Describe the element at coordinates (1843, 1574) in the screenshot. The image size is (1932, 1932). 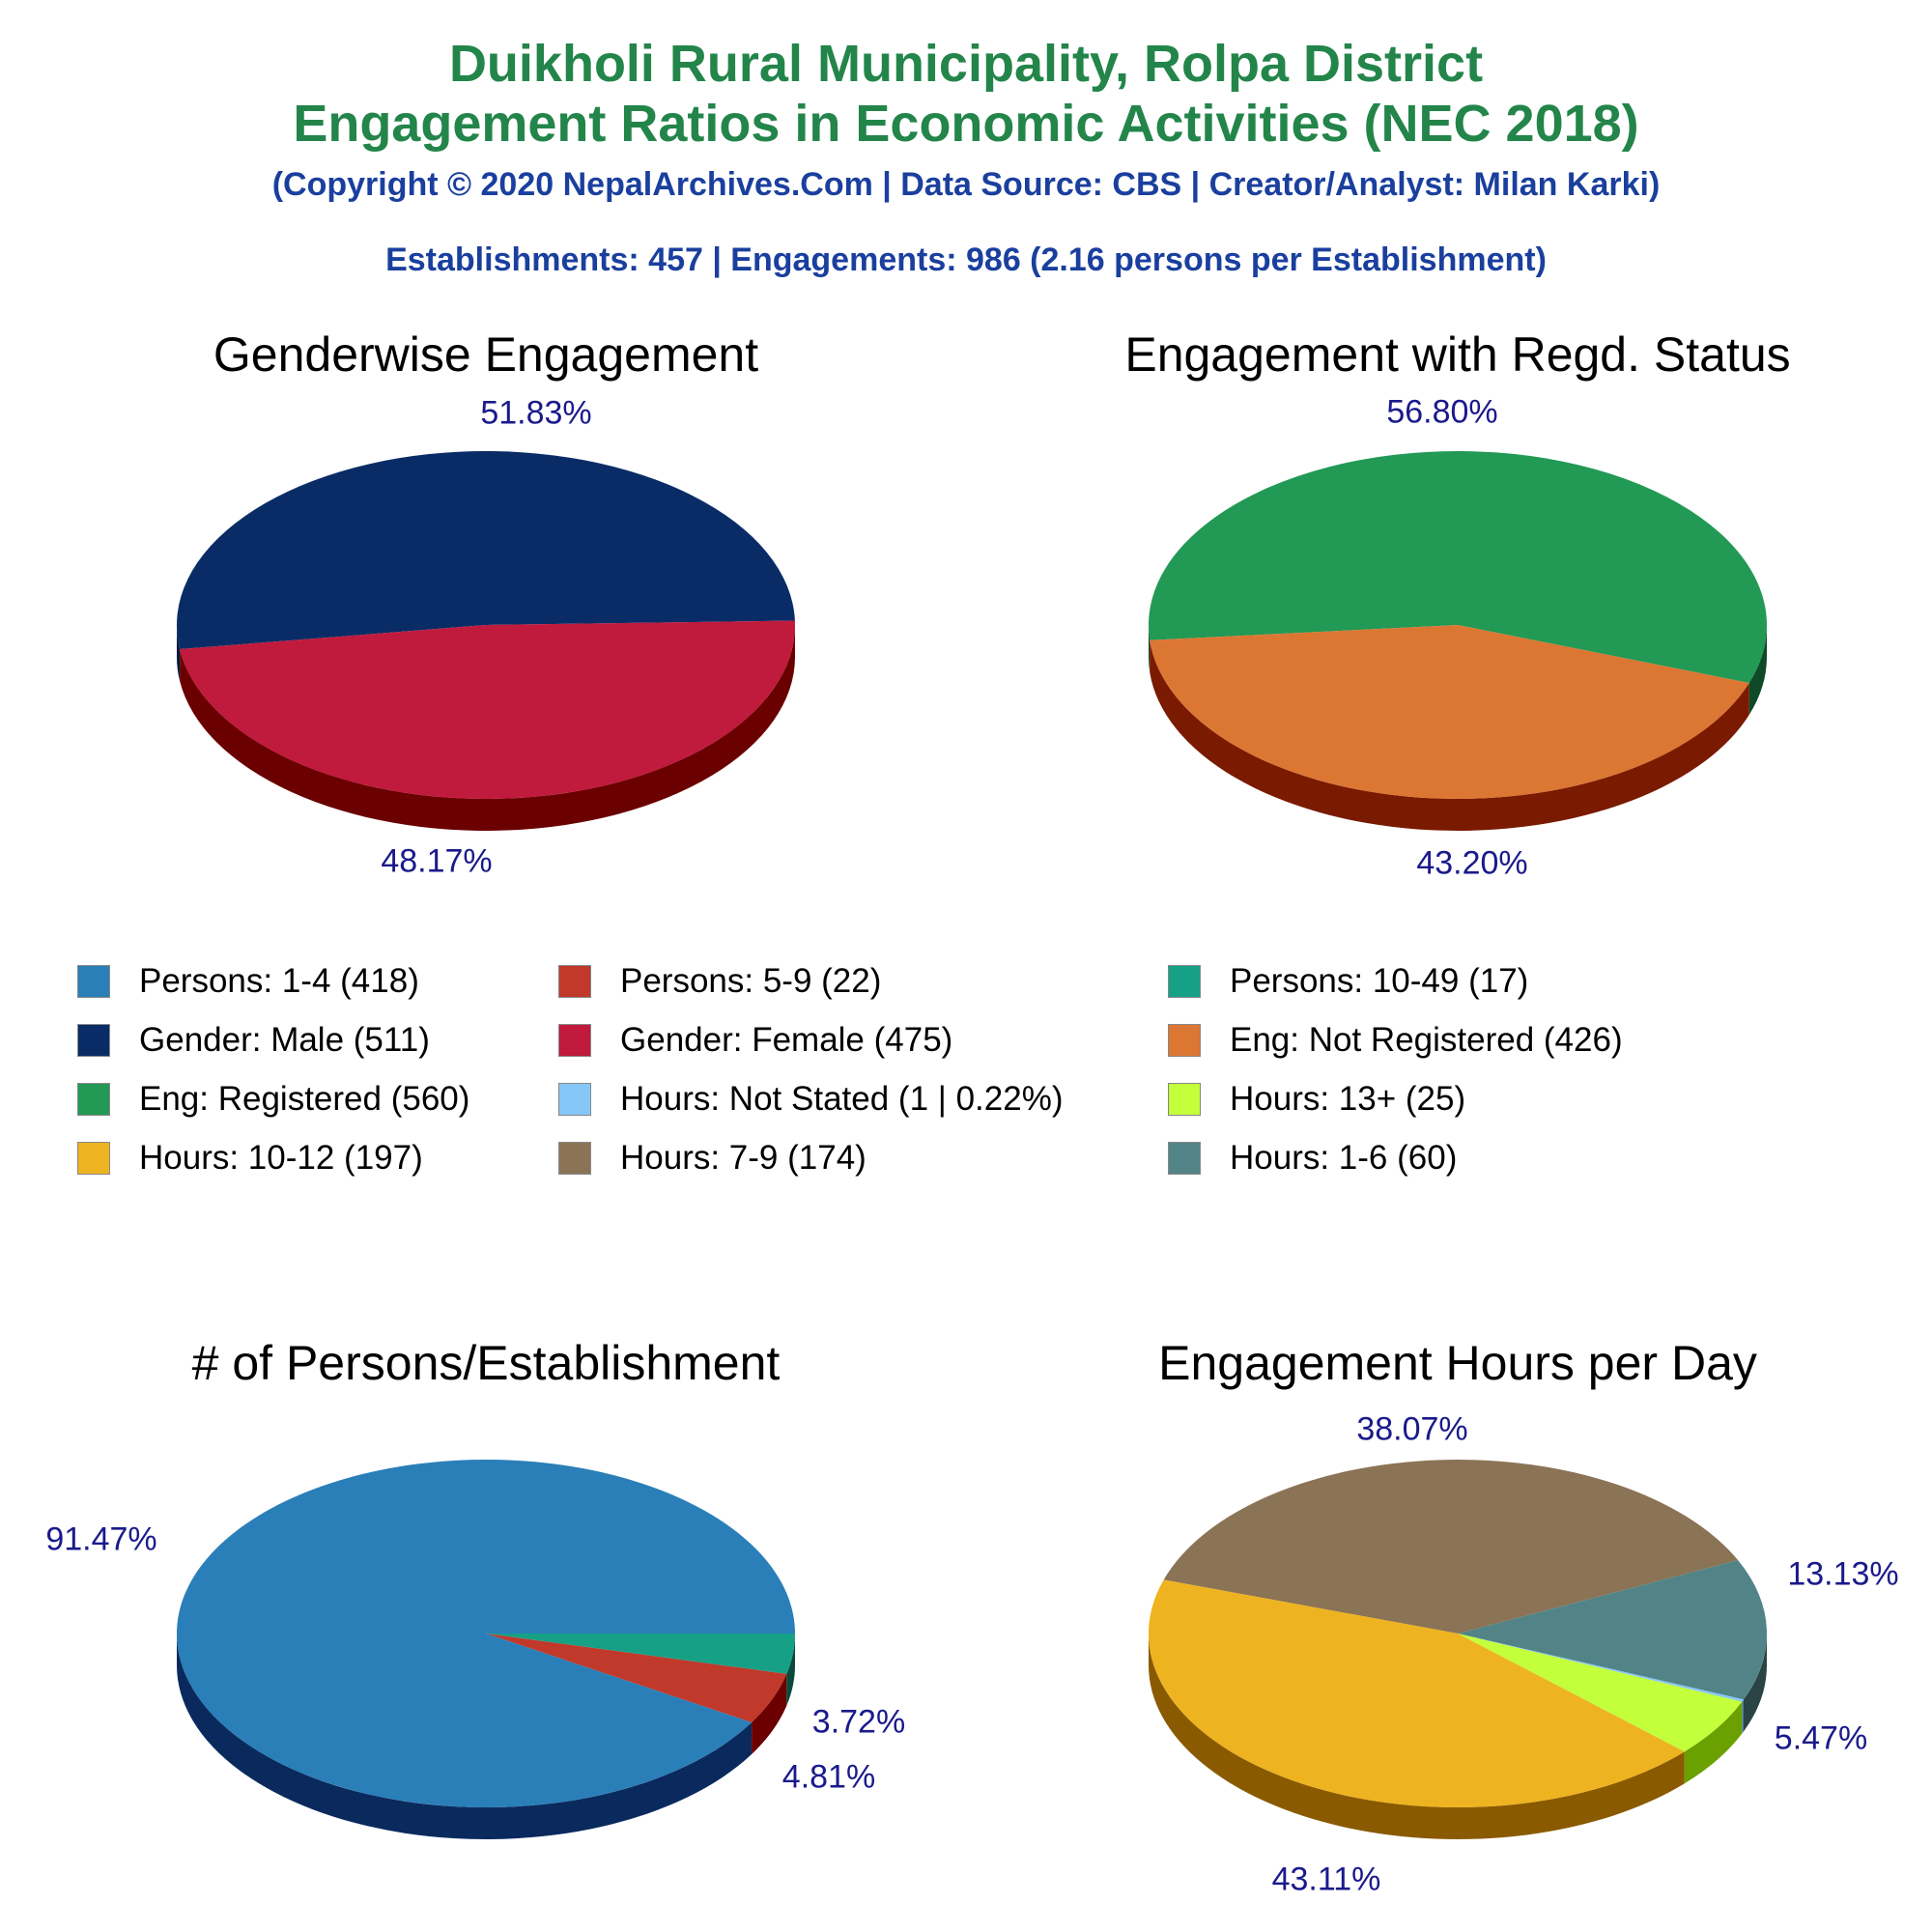
I see `pie-percent-label: 13.13%` at that location.